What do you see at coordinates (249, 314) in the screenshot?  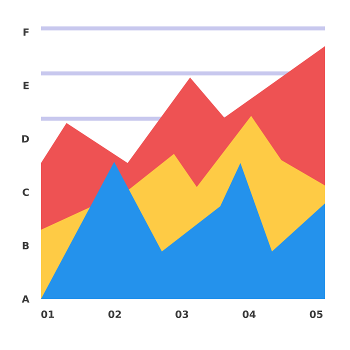 I see `x-tick-label: 04` at bounding box center [249, 314].